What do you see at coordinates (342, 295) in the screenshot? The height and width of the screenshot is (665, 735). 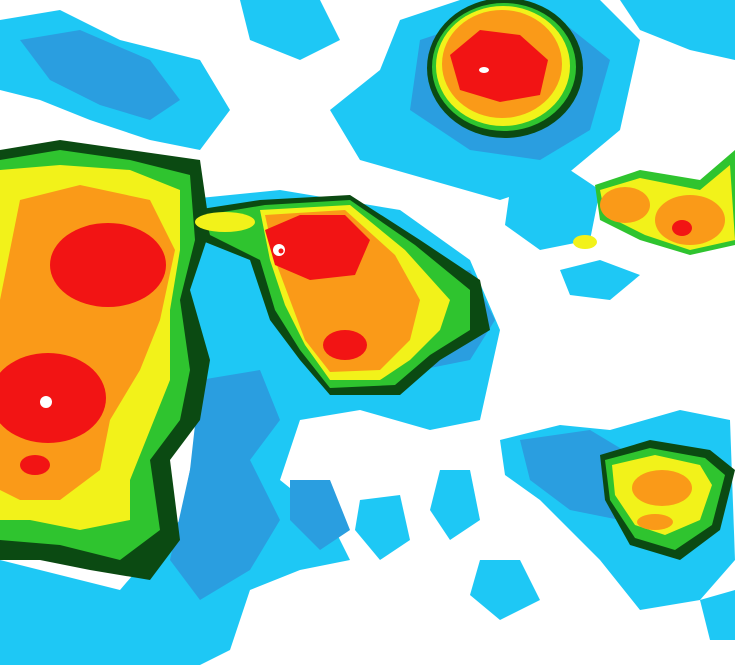 I see `storm-cell-center` at bounding box center [342, 295].